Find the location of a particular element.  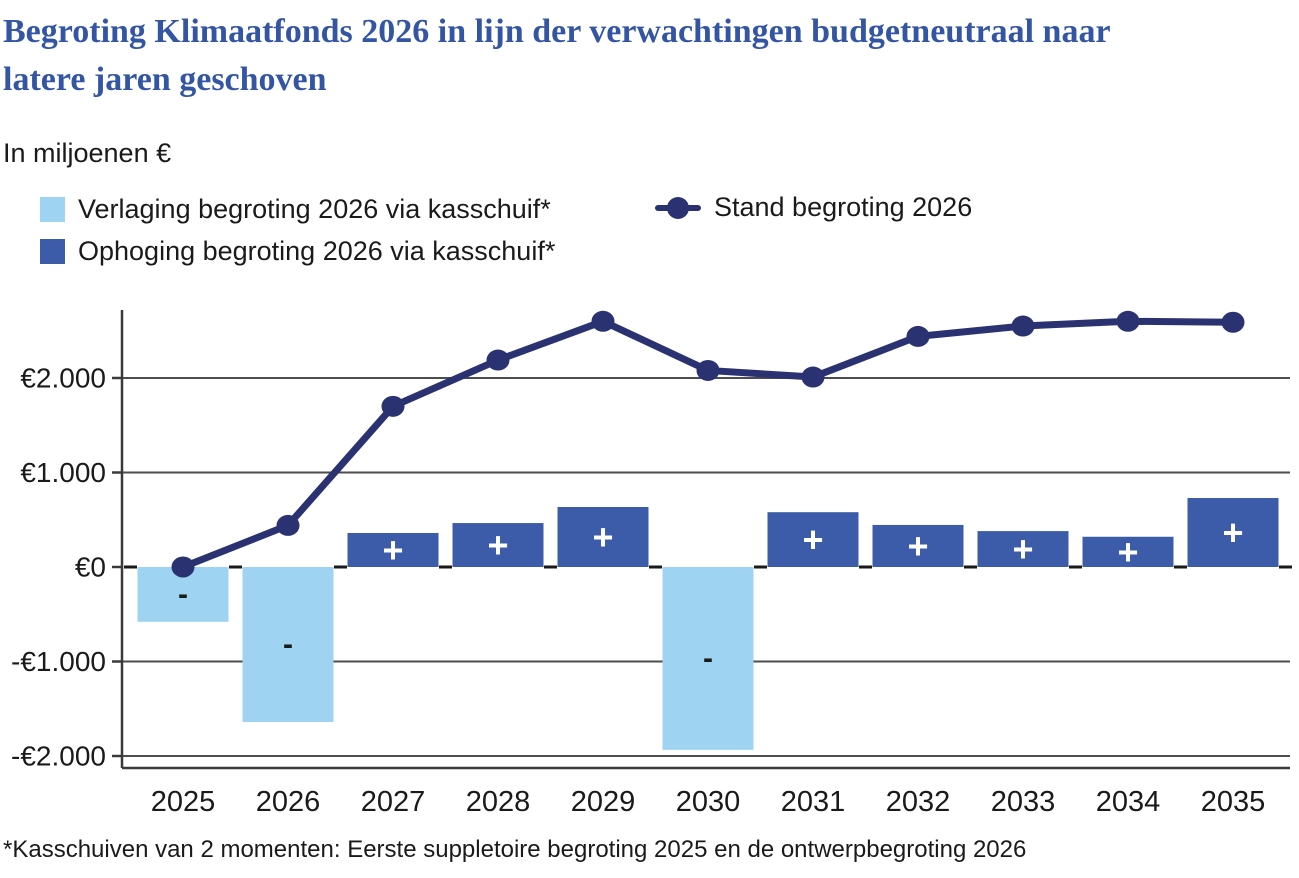

bar-2032 is located at coordinates (918, 545).